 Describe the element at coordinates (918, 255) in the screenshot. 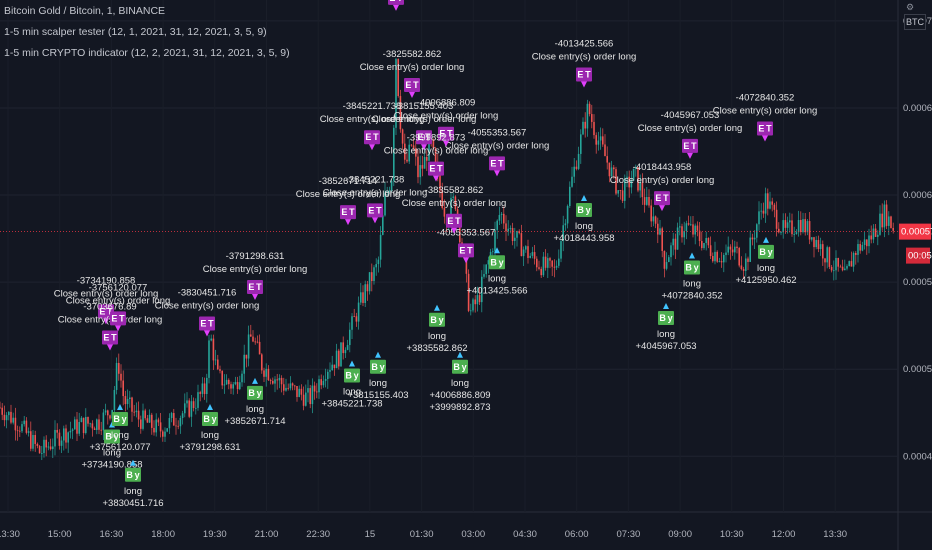

I see `countdown-badge` at that location.